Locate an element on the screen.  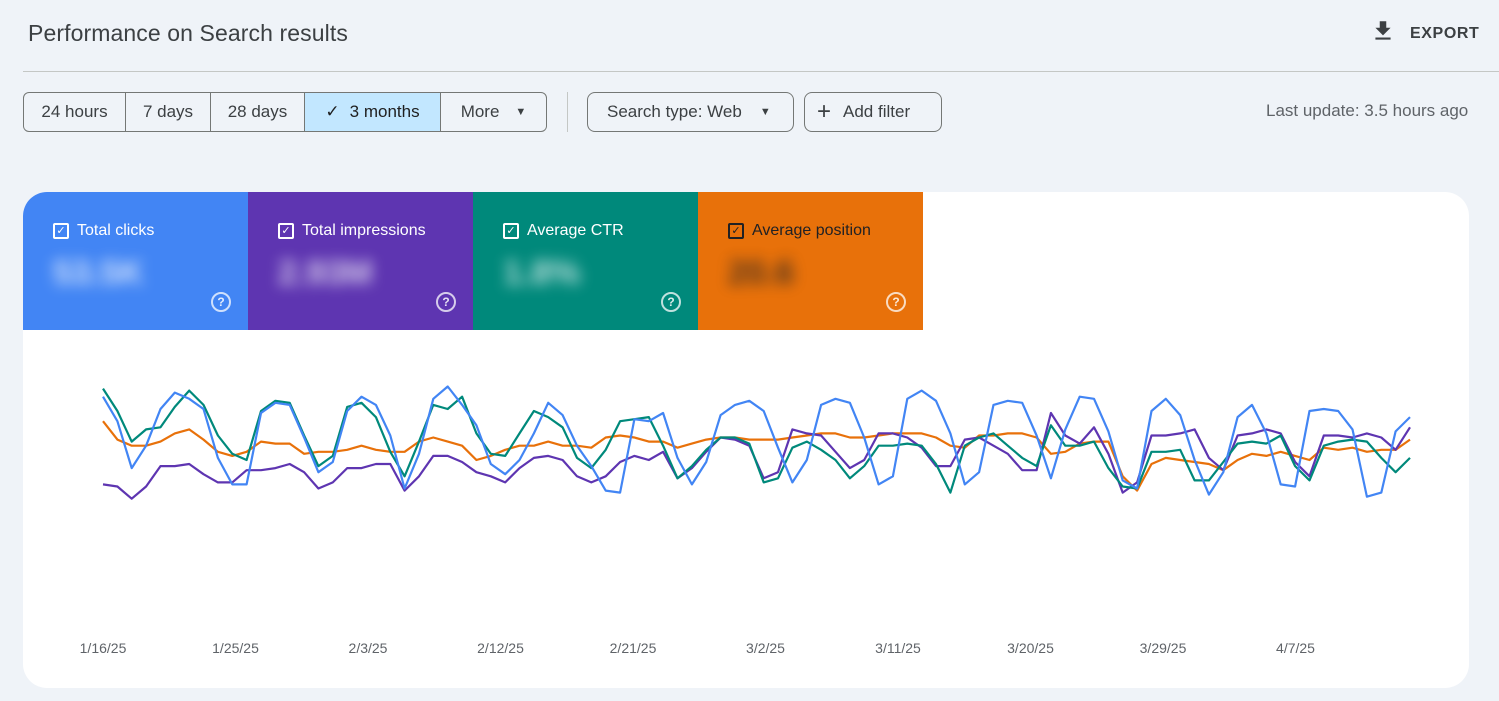
metric-label: Total clicks is located at coordinates (116, 230).